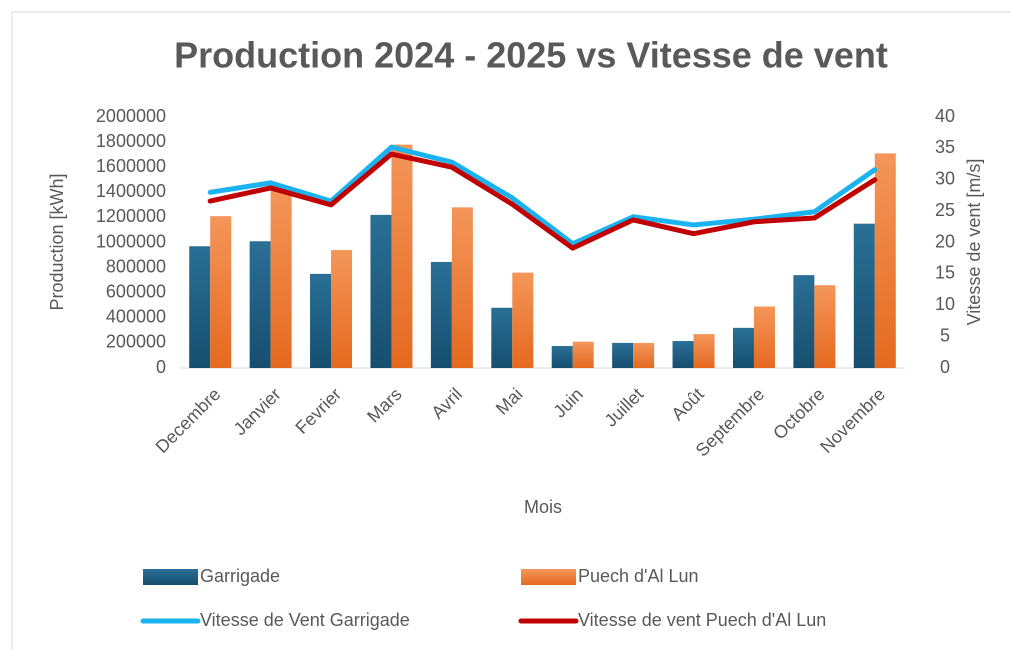  I want to click on y2-tick-label: 35, so click(945, 147).